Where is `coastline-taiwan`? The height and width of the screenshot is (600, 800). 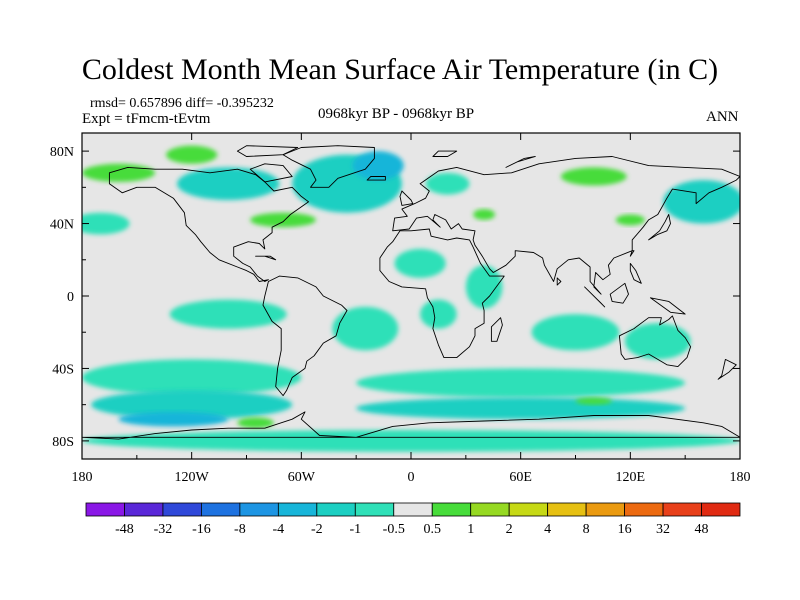
coastline-taiwan is located at coordinates (632, 253).